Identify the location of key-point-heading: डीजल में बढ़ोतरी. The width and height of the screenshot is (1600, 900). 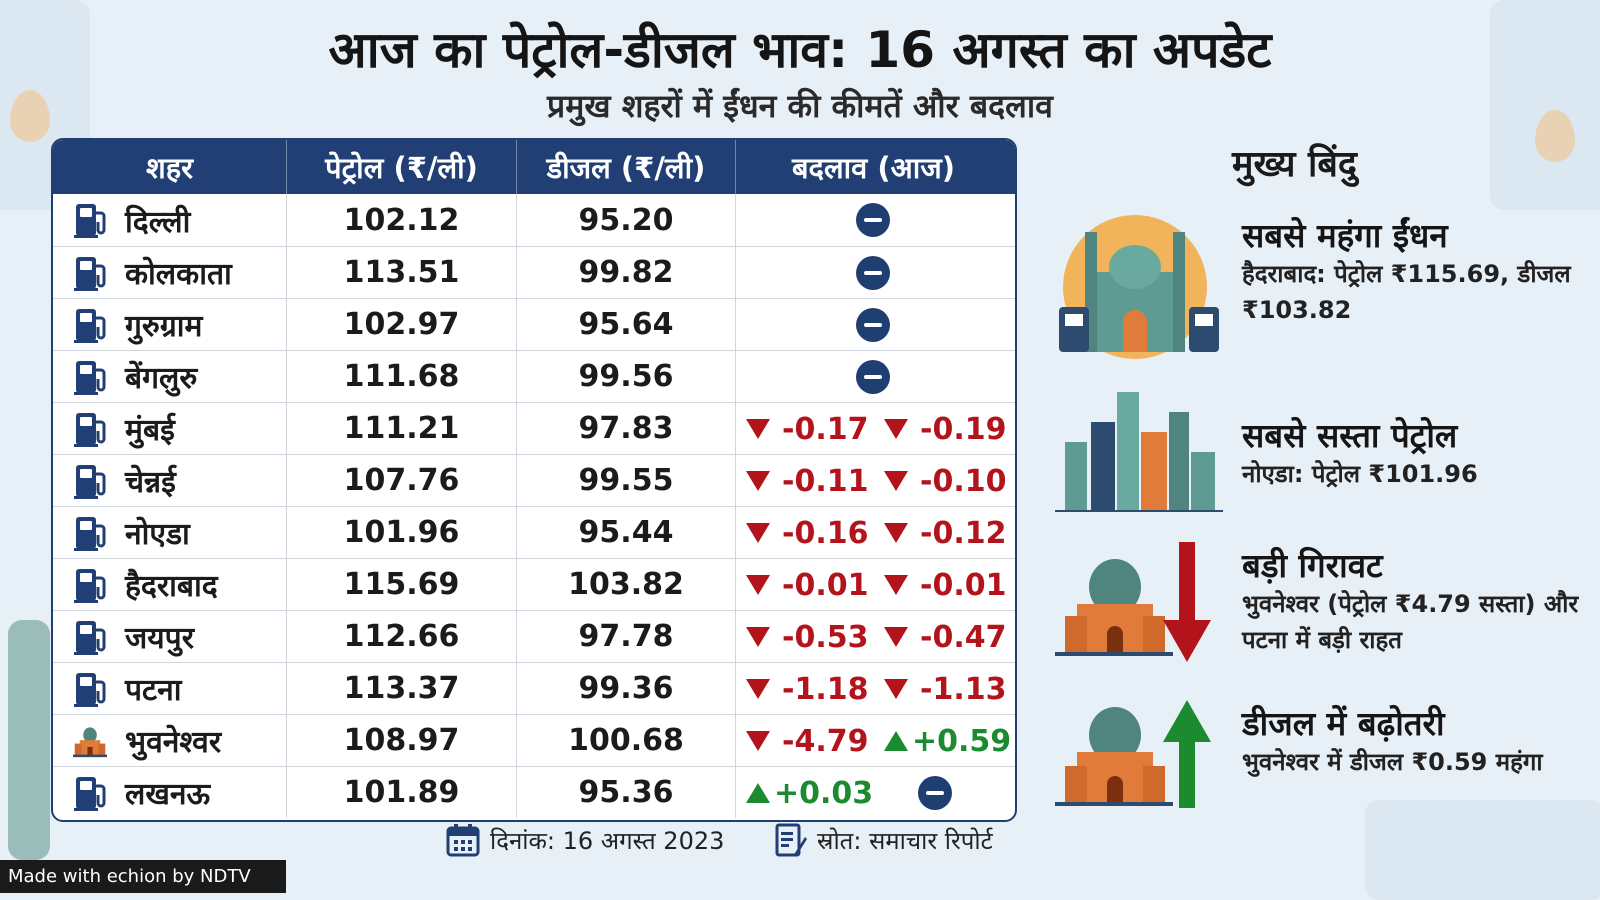
(1343, 723).